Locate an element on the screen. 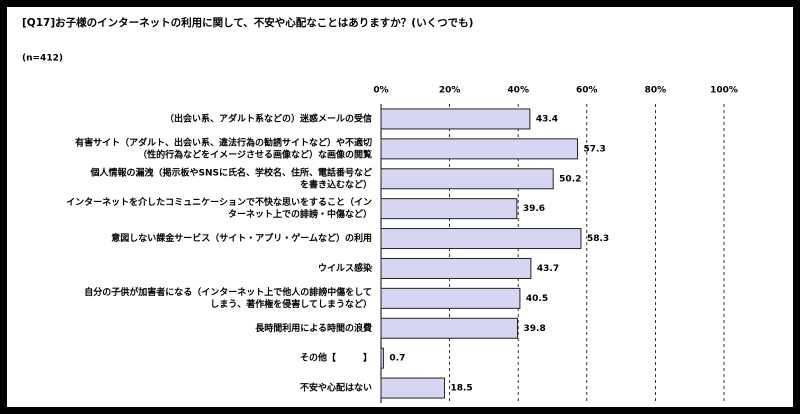 The image size is (800, 414). y-tick-label: 個人情報の漏洩（掲示板やSNSに氏名、学校名、住所、電話番号など is located at coordinates (231, 172).